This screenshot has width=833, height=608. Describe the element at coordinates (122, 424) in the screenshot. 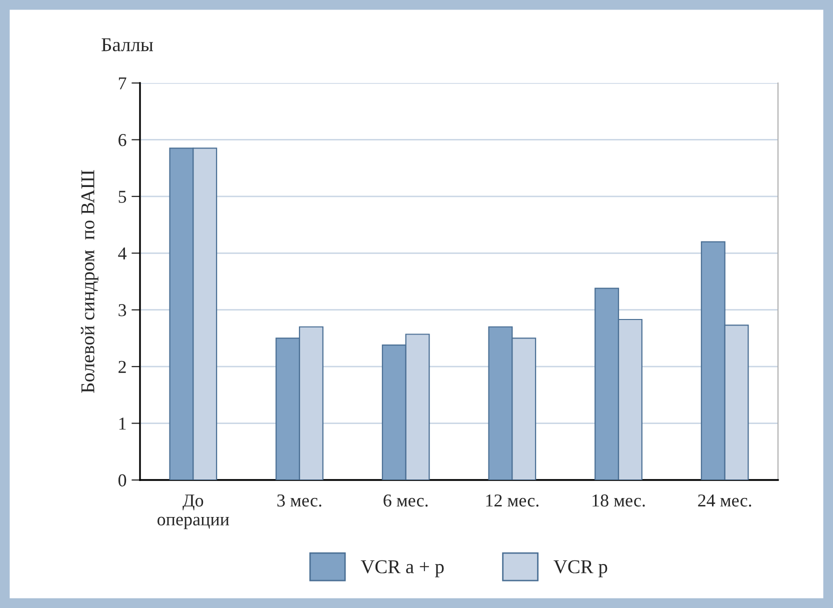

I see `y-tick-label: 1` at that location.